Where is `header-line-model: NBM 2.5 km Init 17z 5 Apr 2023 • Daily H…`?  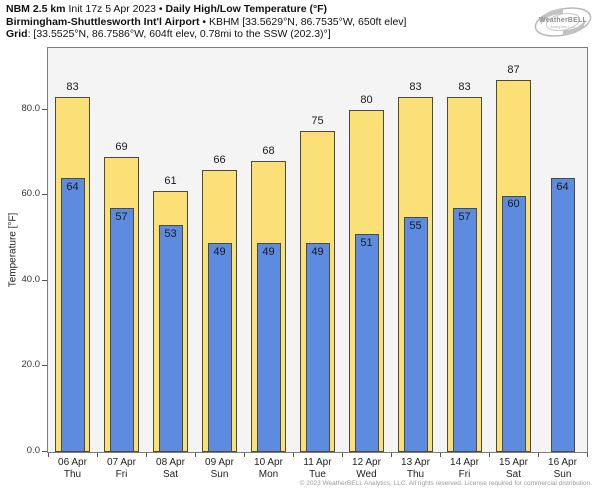
header-line-model: NBM 2.5 km Init 17z 5 Apr 2023 • Daily H… is located at coordinates (206, 9).